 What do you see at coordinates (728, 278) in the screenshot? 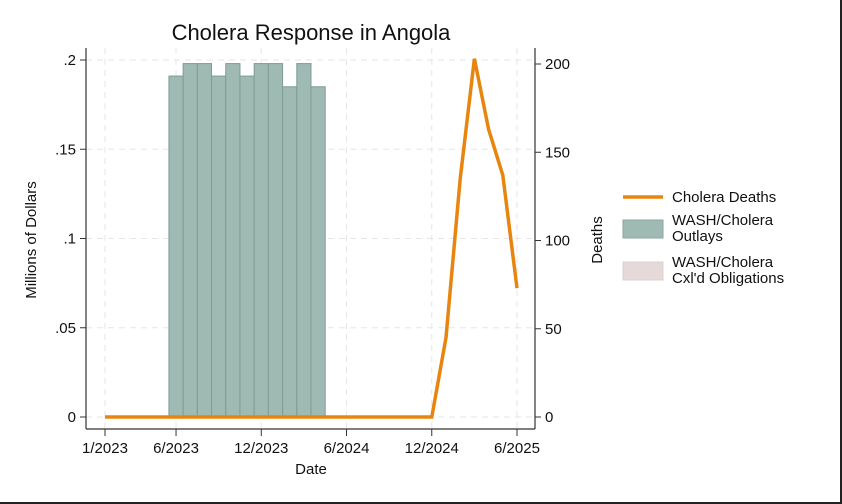
I see `legend-label: Cxl'd Obligations` at bounding box center [728, 278].